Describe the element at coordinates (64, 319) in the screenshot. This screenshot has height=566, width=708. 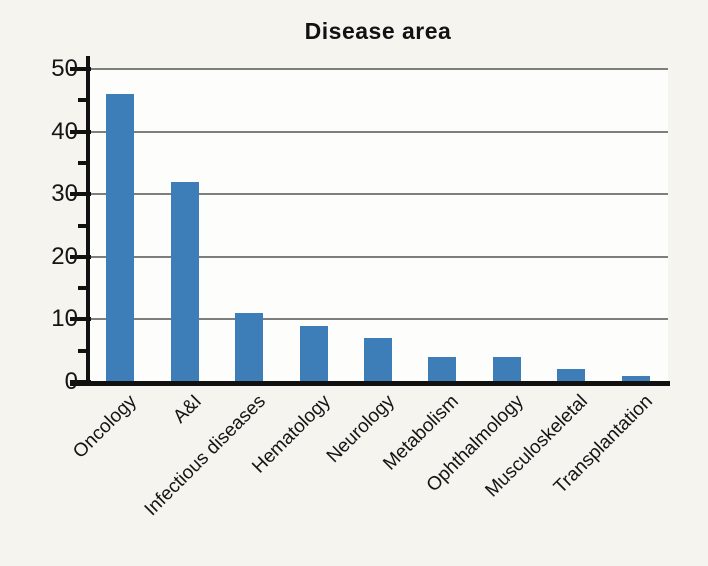
I see `y-tick-label-10: 10` at that location.